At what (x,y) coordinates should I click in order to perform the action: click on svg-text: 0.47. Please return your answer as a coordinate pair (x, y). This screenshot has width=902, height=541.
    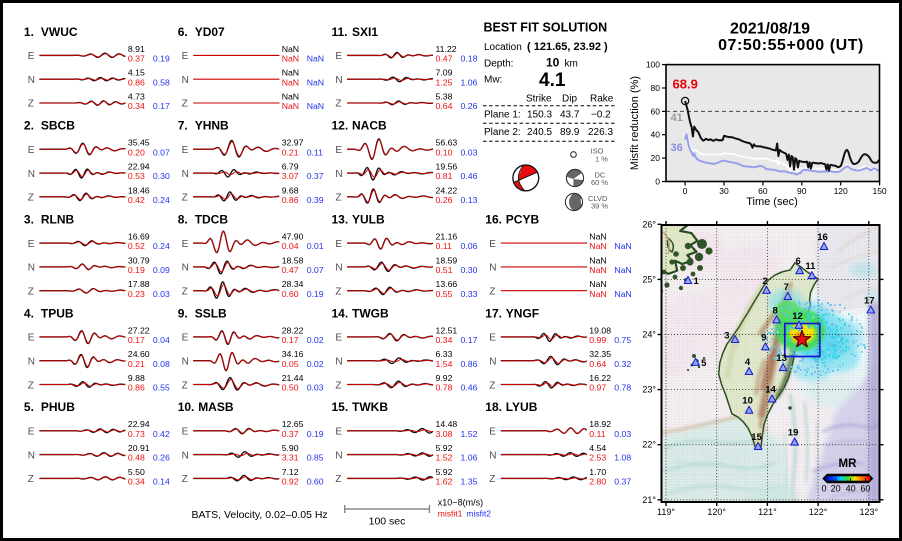
    Looking at the image, I should click on (290, 270).